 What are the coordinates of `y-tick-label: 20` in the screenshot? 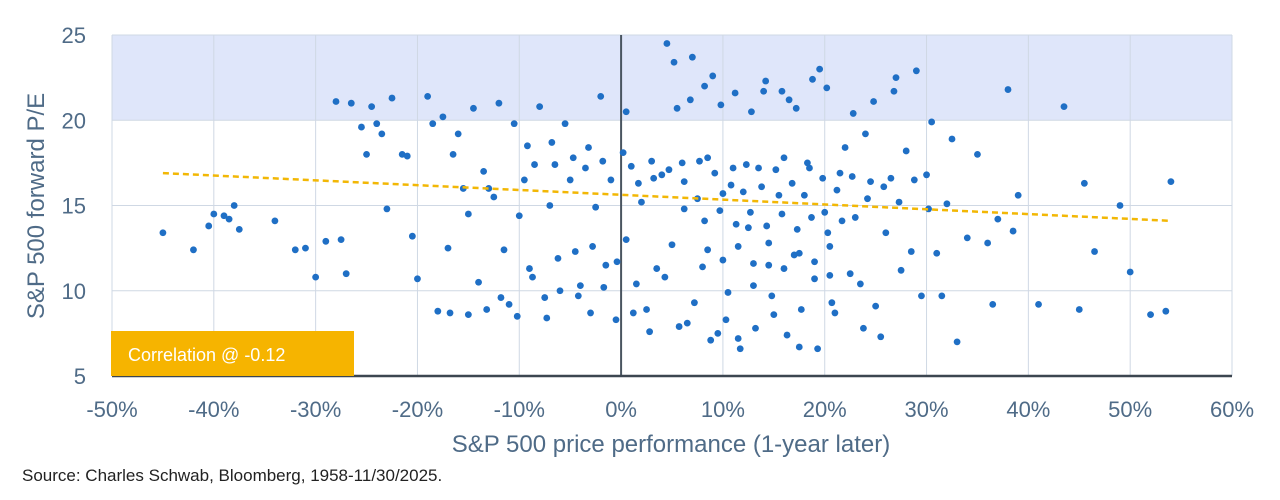 It's located at (74, 120).